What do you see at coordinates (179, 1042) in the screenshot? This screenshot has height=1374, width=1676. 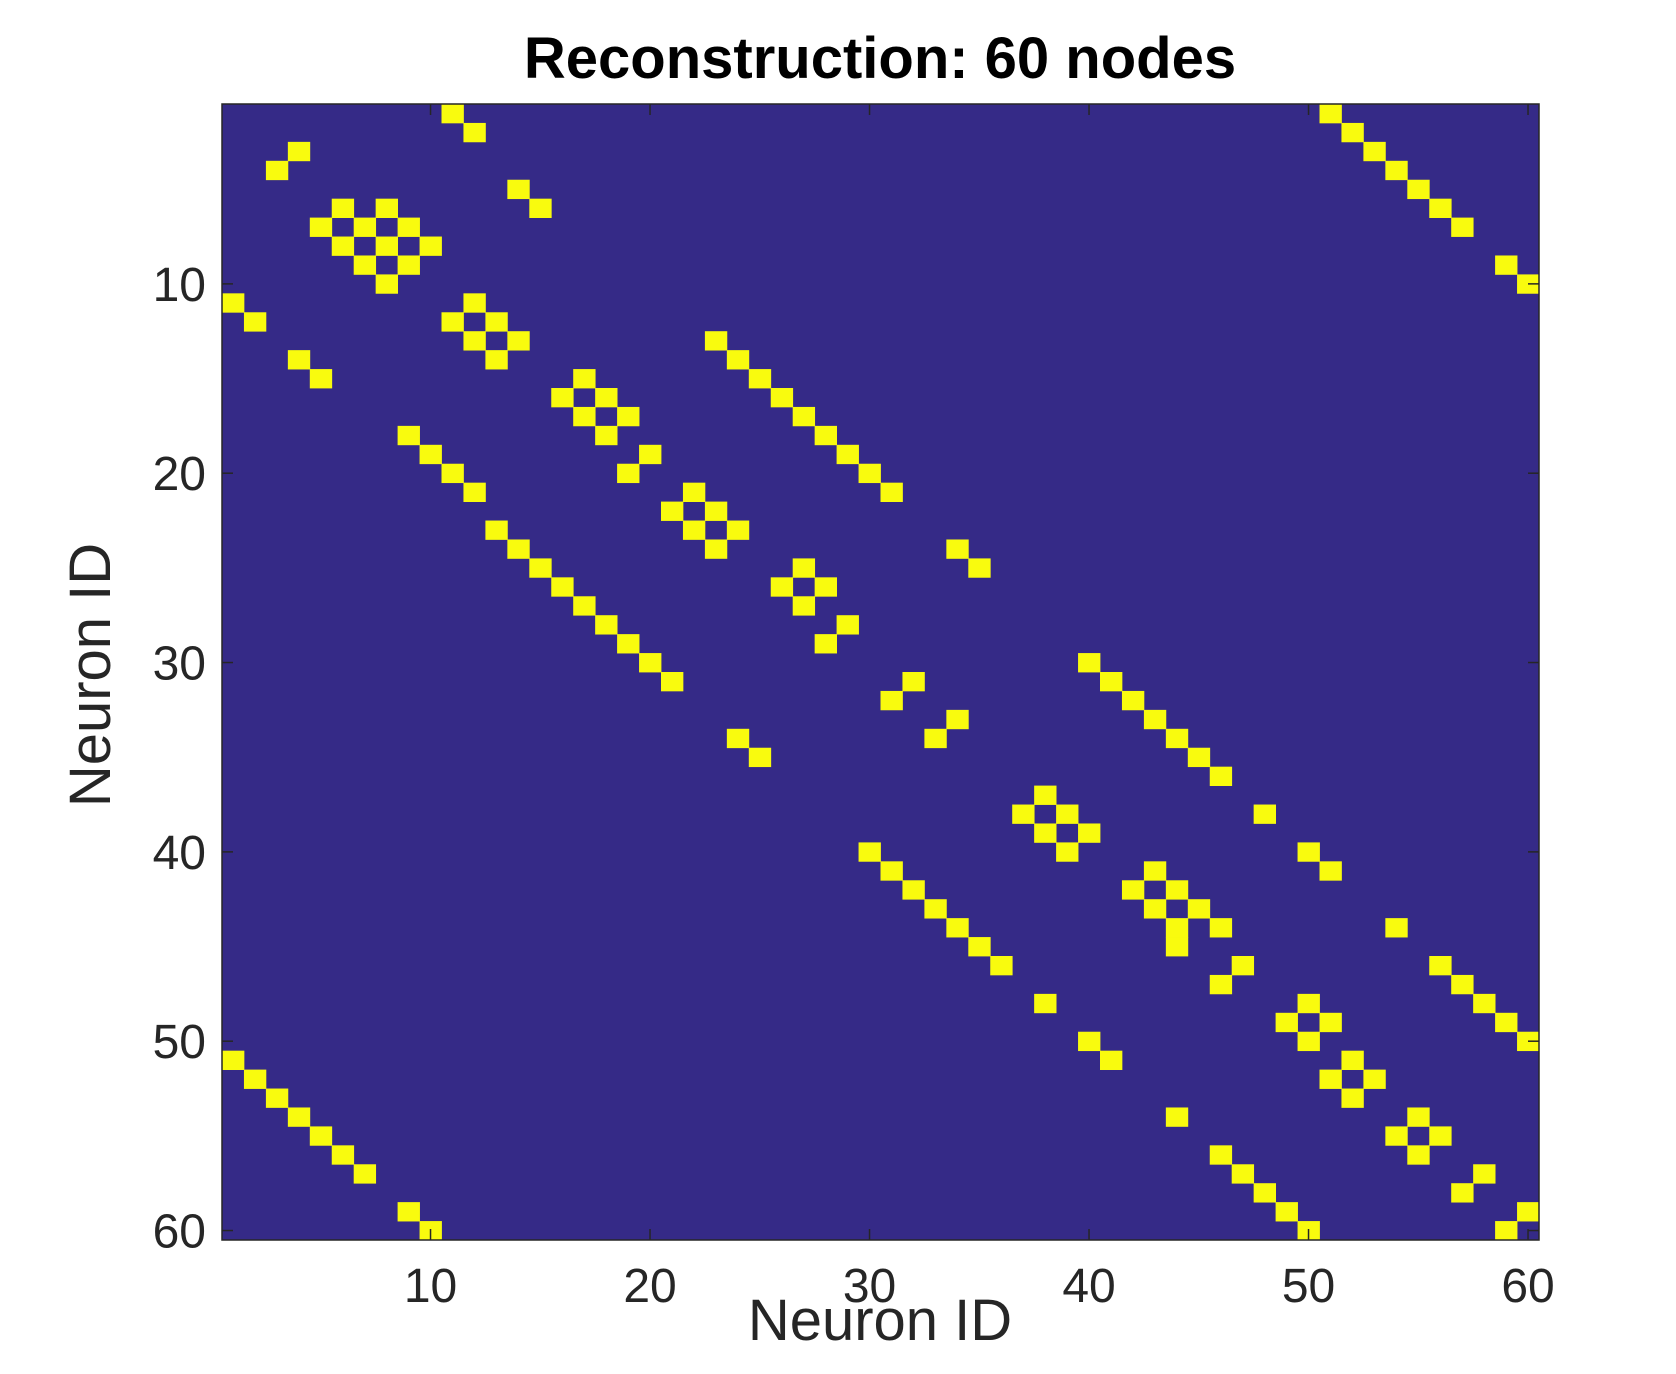 I see `y-tick-label: 50` at bounding box center [179, 1042].